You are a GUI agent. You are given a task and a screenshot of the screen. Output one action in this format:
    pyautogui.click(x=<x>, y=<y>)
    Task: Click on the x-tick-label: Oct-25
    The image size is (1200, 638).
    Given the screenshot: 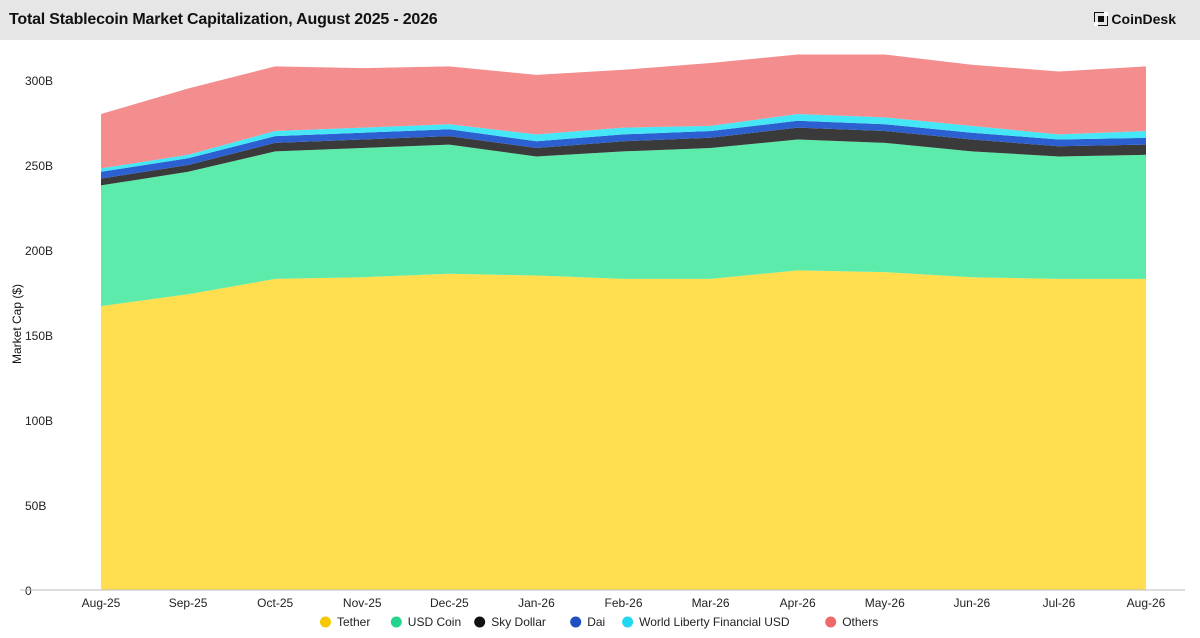 What is the action you would take?
    pyautogui.click(x=275, y=603)
    